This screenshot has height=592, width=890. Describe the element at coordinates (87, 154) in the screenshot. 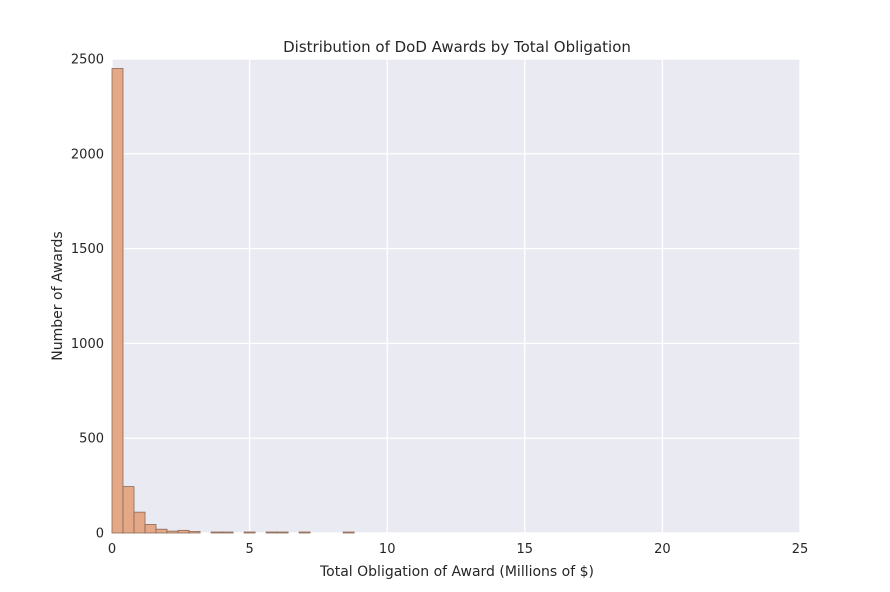

I see `y-tick-label: 2000` at that location.